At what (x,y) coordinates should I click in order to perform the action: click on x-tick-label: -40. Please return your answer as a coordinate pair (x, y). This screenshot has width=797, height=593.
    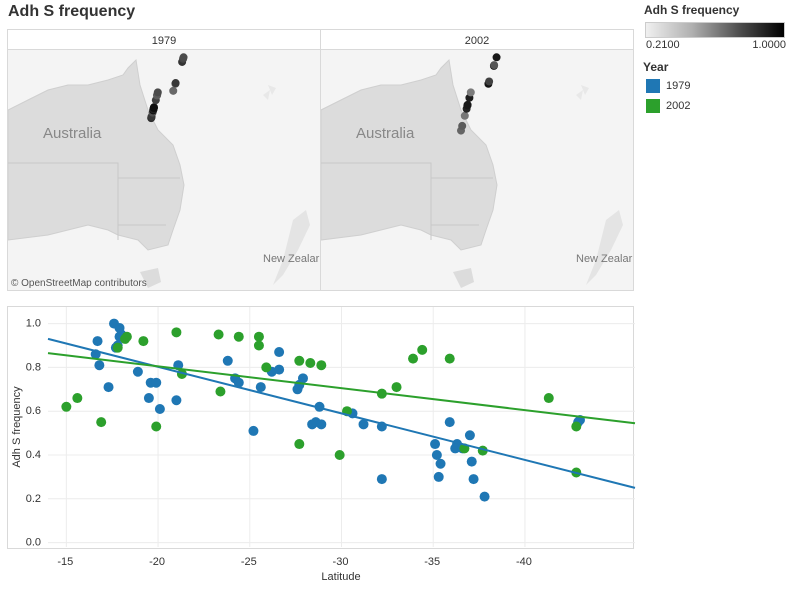
    Looking at the image, I should click on (524, 562).